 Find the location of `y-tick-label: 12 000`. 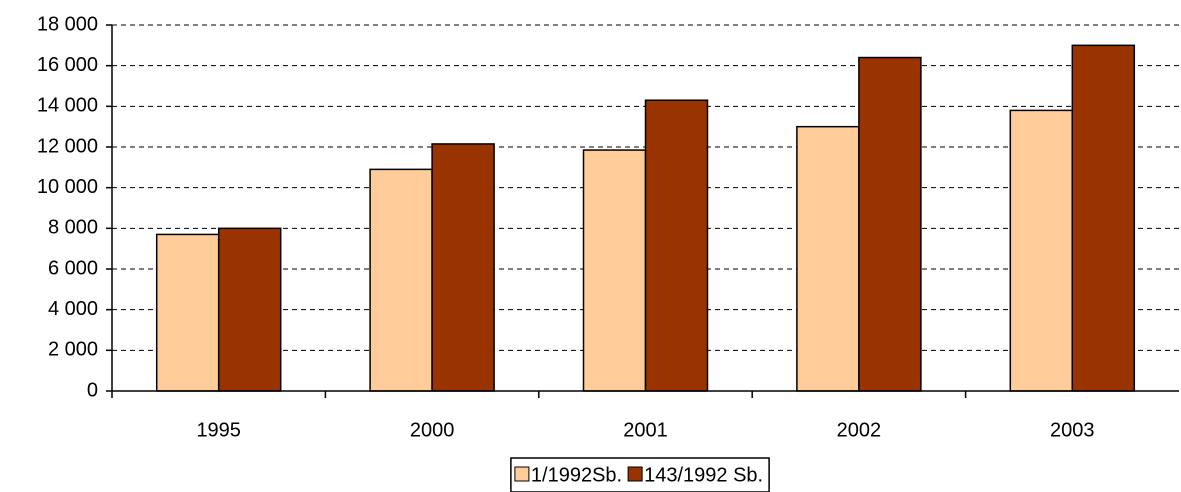

y-tick-label: 12 000 is located at coordinates (67, 146).